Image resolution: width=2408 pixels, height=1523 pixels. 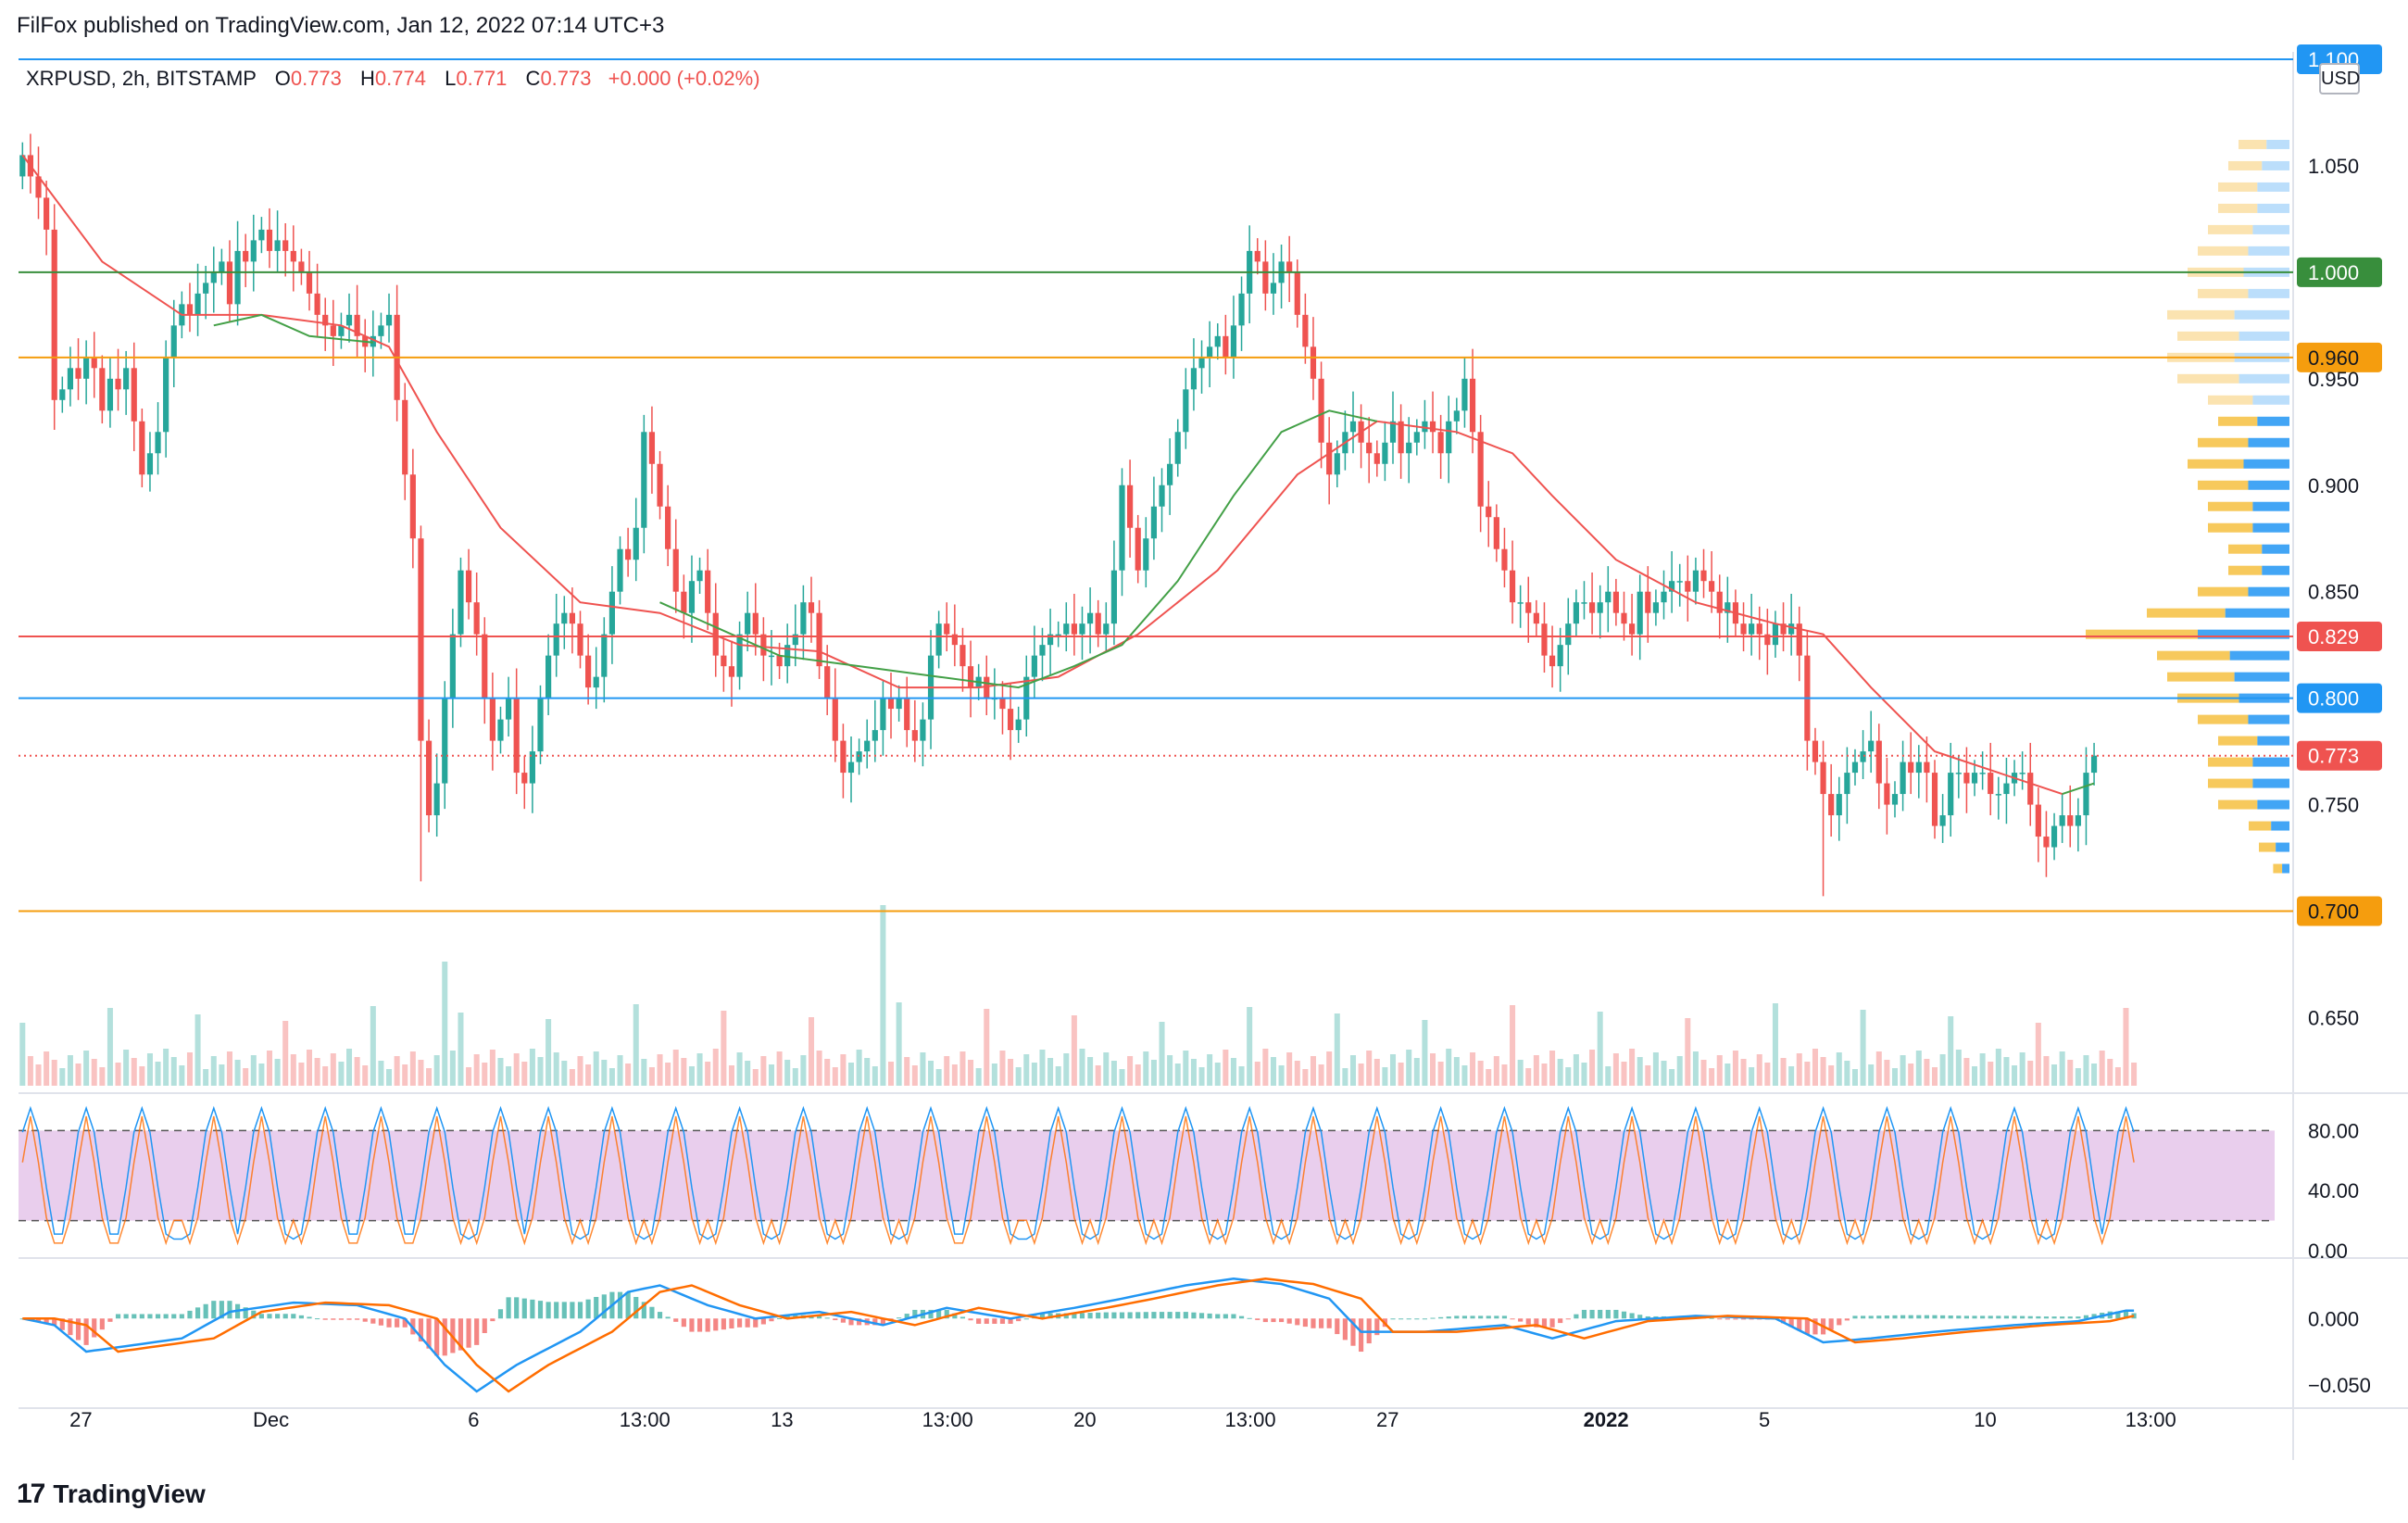 I want to click on price-label-text: 1.000, so click(x=2333, y=272).